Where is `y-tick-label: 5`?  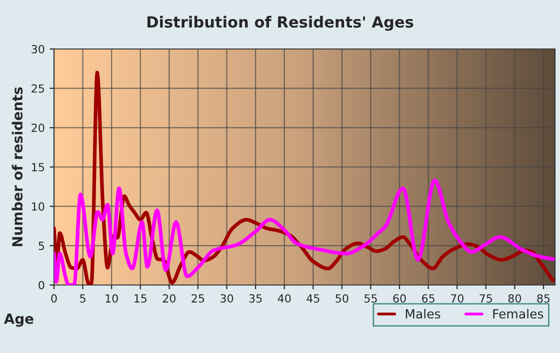
y-tick-label: 5 is located at coordinates (41, 246).